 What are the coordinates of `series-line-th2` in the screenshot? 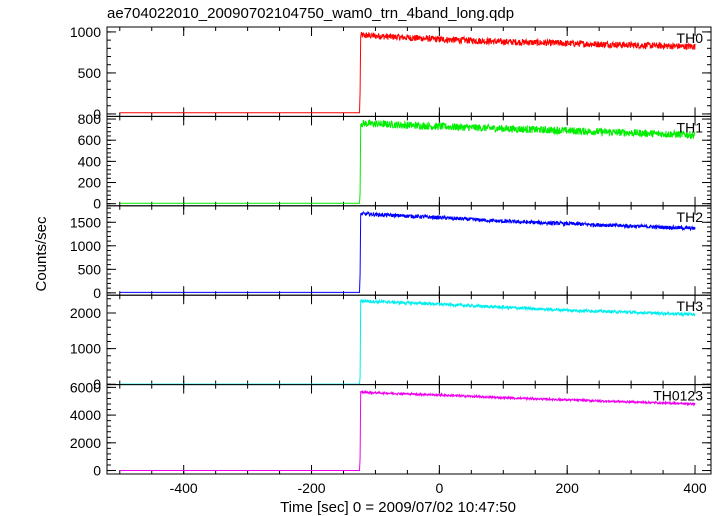 It's located at (407, 251).